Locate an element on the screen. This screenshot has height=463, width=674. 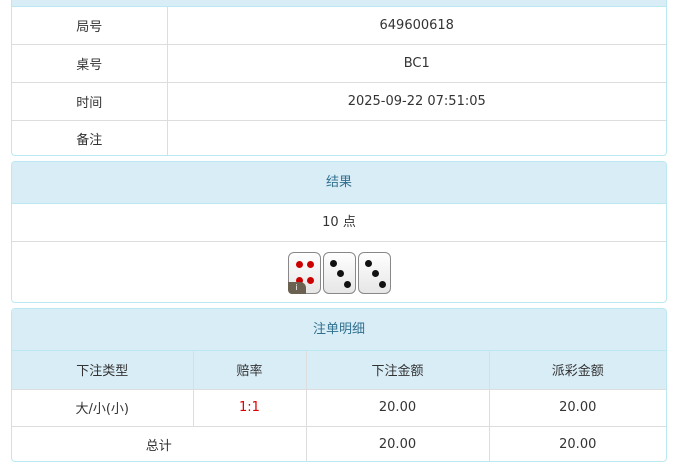
bet-amount: 20.00 is located at coordinates (397, 407).